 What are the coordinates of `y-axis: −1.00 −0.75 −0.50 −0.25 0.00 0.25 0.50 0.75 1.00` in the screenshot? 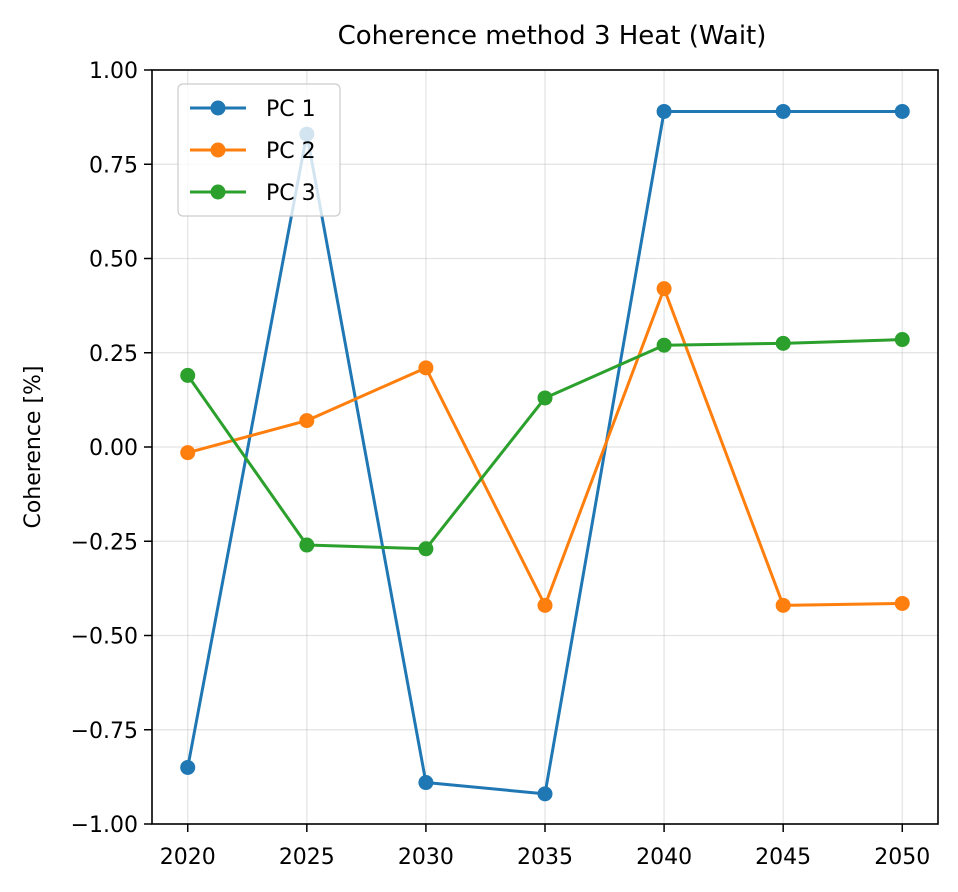 It's located at (111, 448).